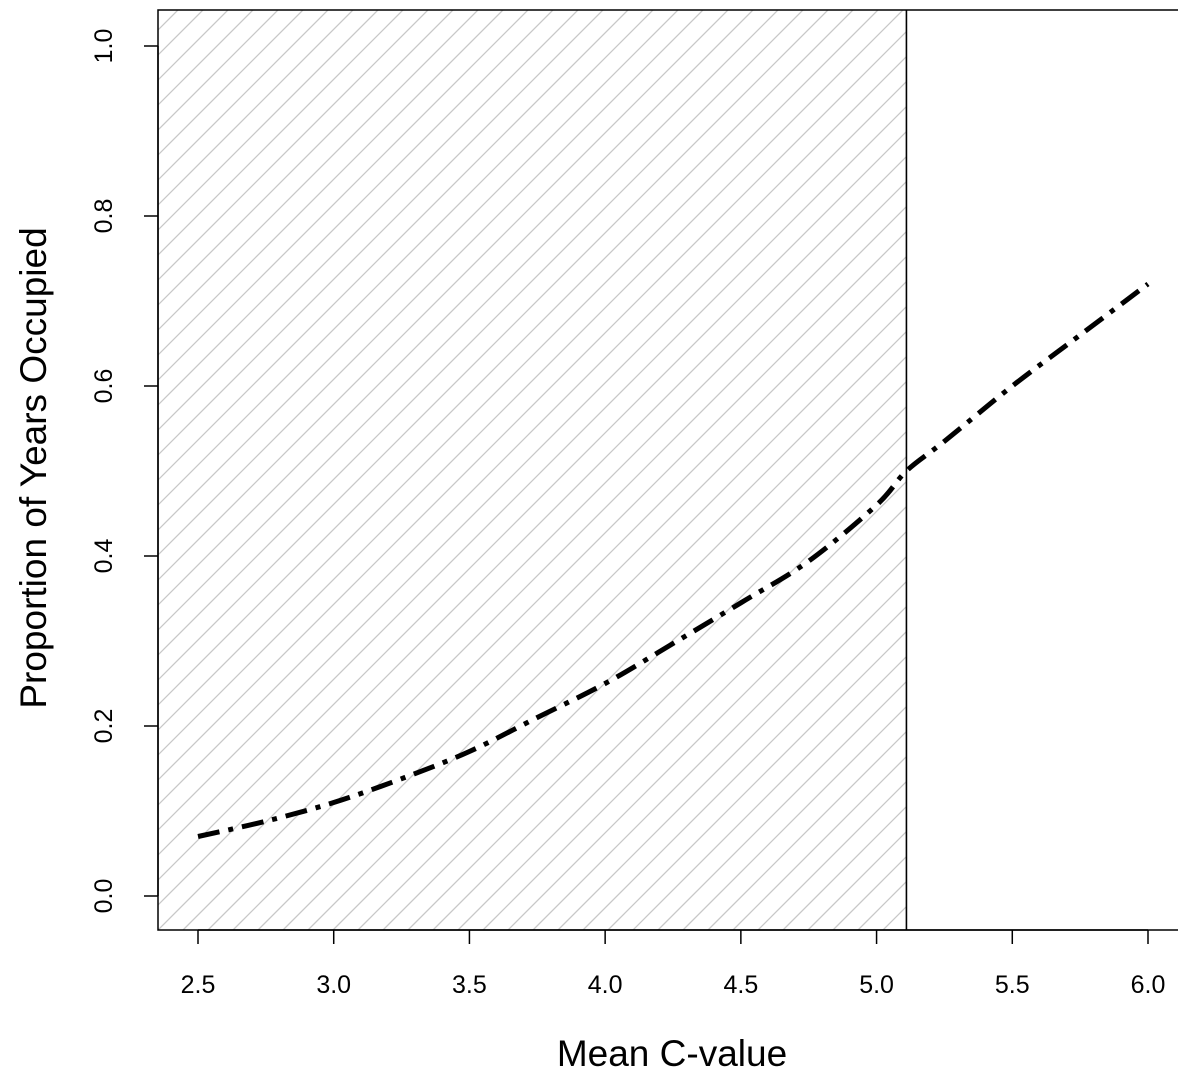 The height and width of the screenshot is (1074, 1178). I want to click on x-axis-title: Mean C-value, so click(672, 1053).